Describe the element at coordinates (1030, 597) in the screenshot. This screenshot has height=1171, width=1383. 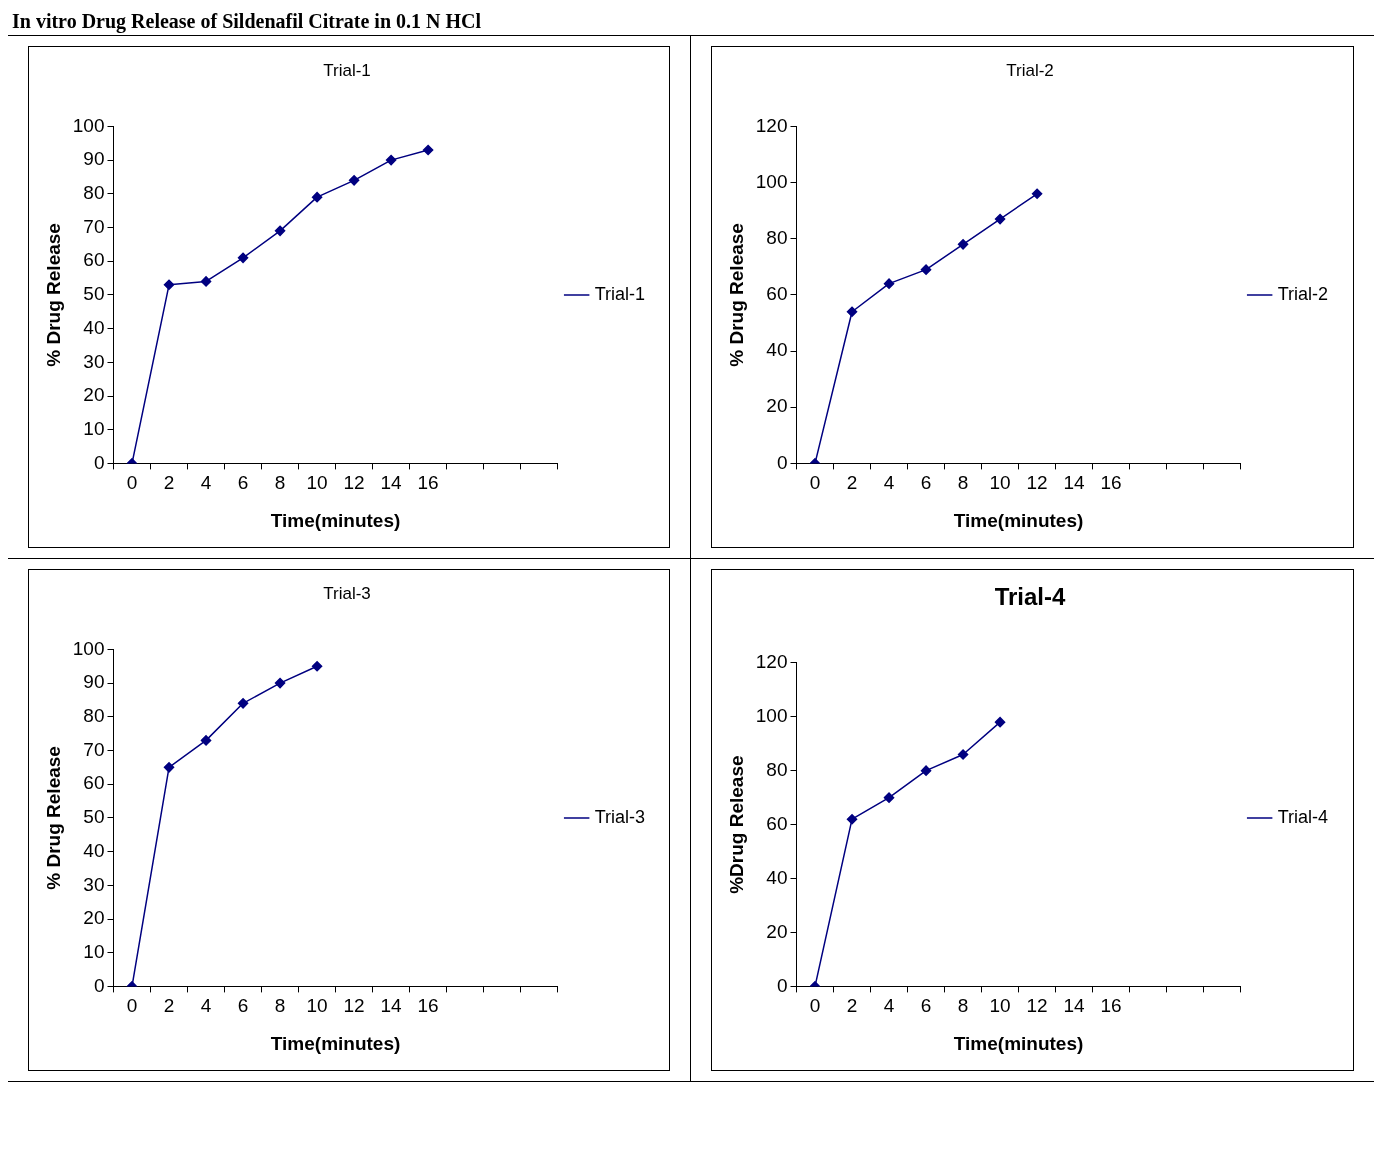
I see `chart-title: Trial-4` at that location.